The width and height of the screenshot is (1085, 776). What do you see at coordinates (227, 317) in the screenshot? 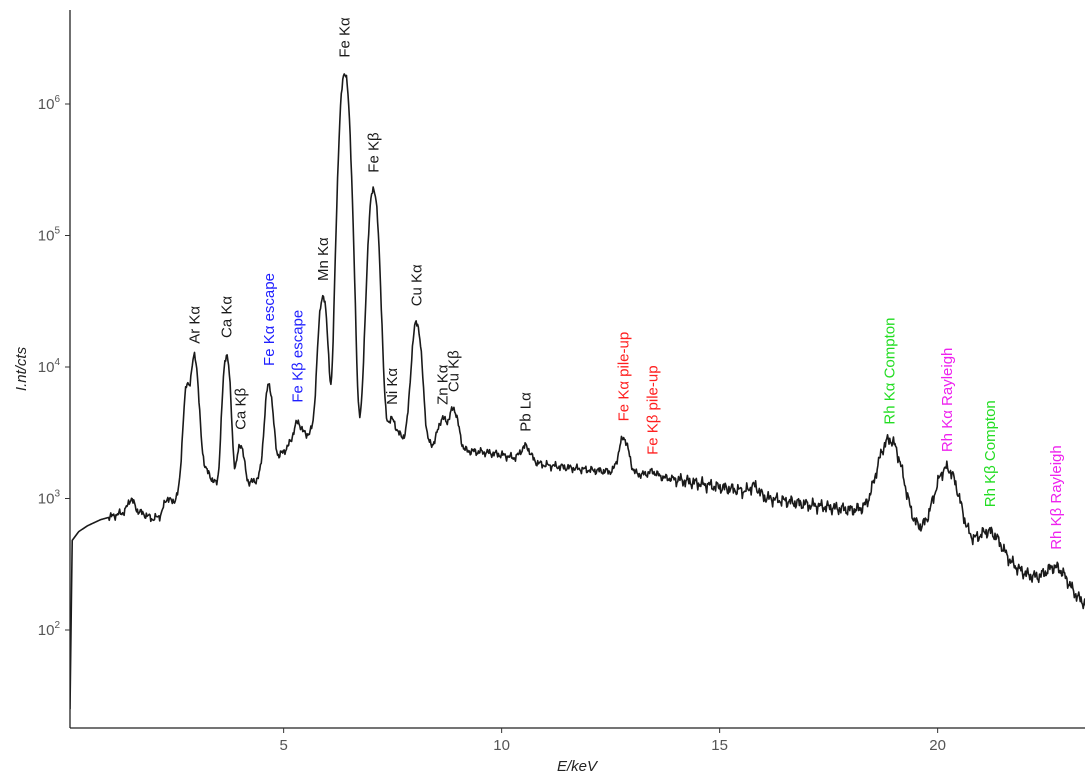
I see `peak-label: Ca Kα` at bounding box center [227, 317].